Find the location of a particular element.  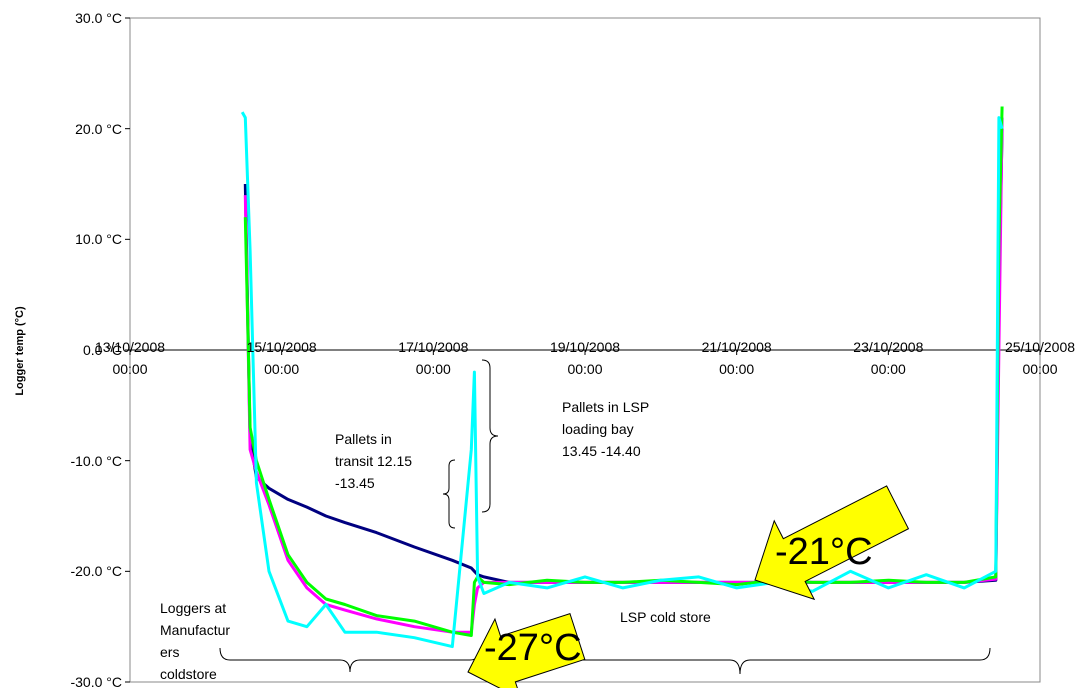

y-tick-label: 10.0 °C is located at coordinates (98, 239).